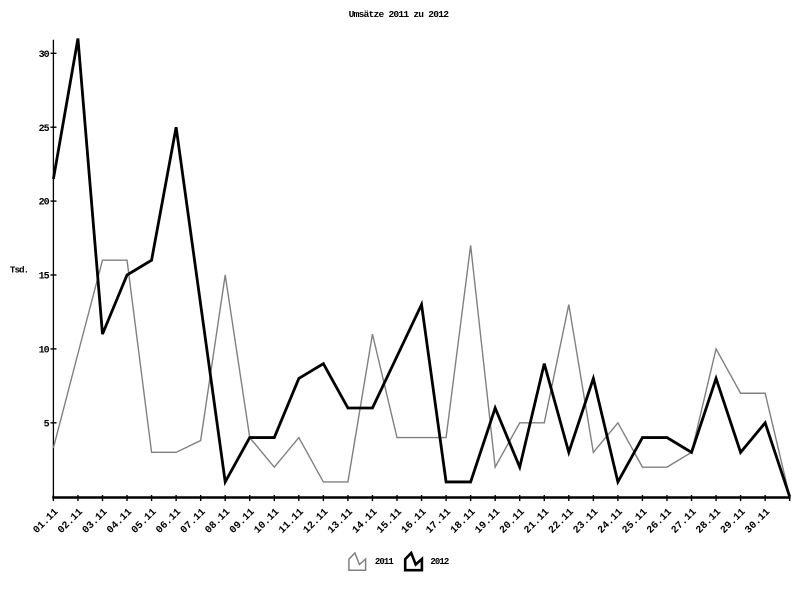 Image resolution: width=800 pixels, height=605 pixels. What do you see at coordinates (44, 277) in the screenshot?
I see `svg-text: 15` at bounding box center [44, 277].